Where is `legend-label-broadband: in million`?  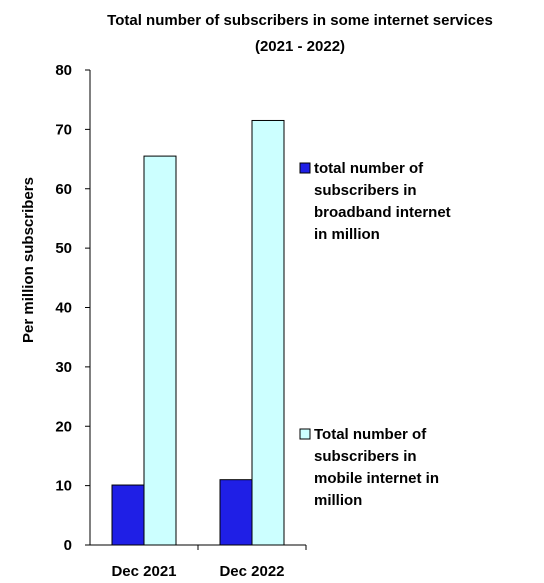
legend-label-broadband: in million is located at coordinates (347, 234).